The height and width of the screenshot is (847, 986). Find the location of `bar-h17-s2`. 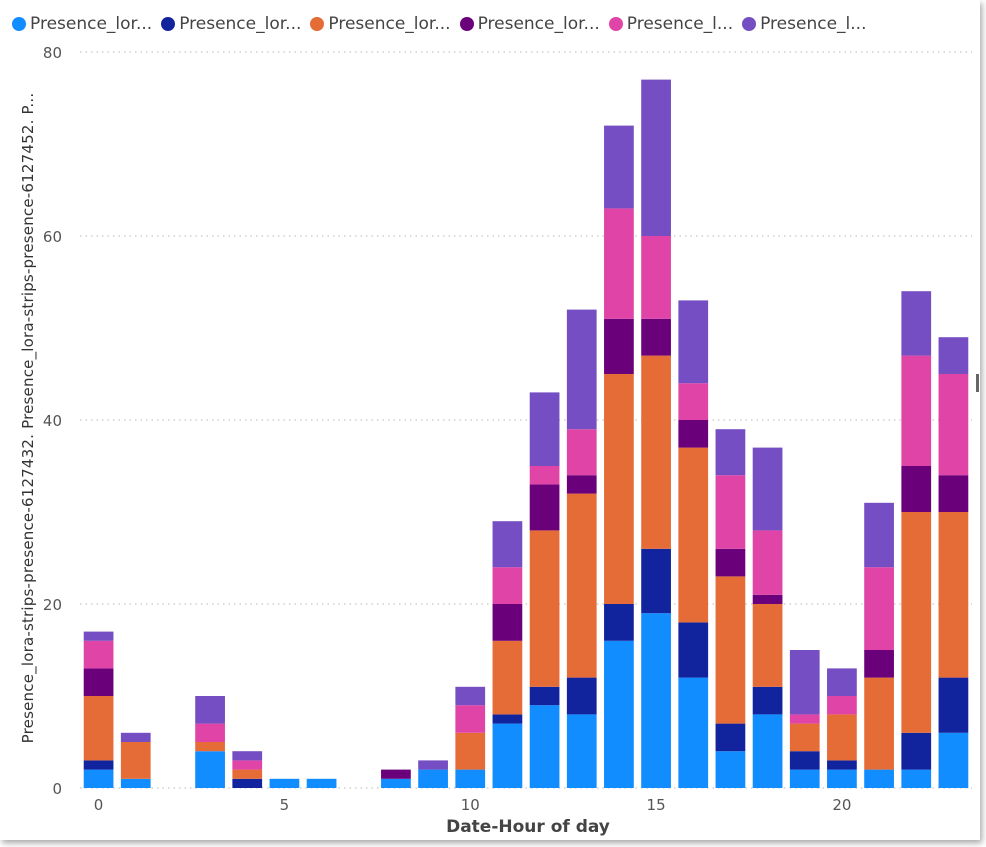

bar-h17-s2 is located at coordinates (730, 737).